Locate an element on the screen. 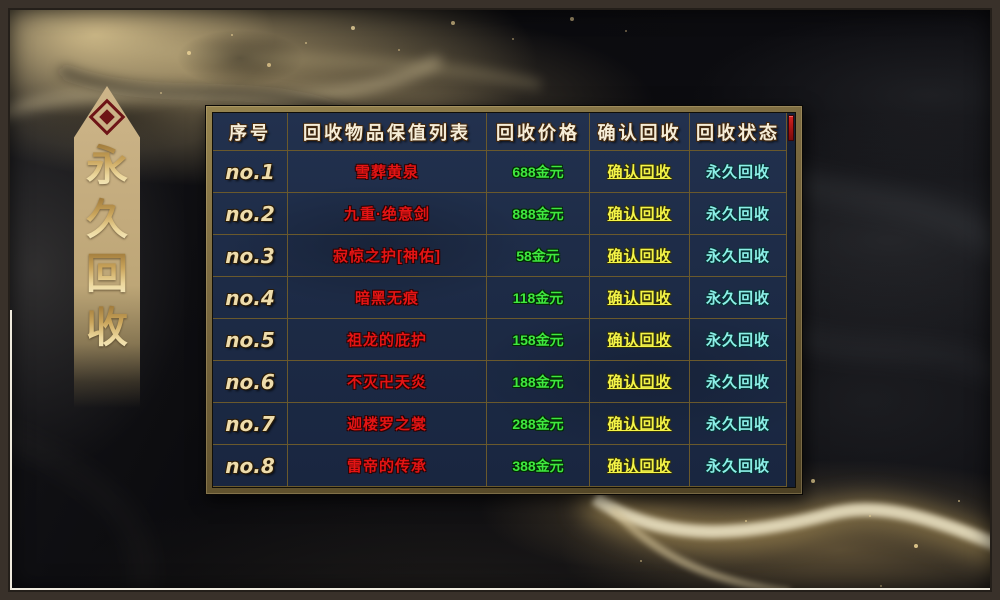 The image size is (1000, 600). item-name: 祖龙的庇护 is located at coordinates (387, 339).